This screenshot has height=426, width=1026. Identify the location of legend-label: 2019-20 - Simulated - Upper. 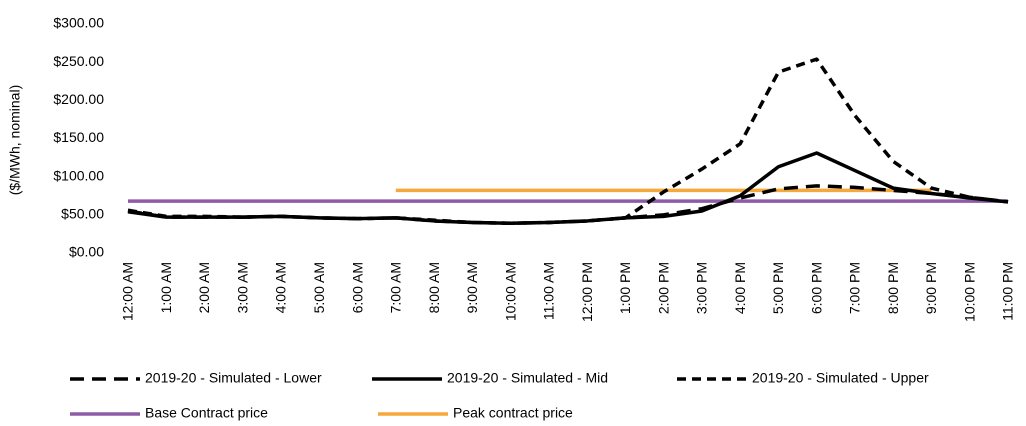
(840, 378).